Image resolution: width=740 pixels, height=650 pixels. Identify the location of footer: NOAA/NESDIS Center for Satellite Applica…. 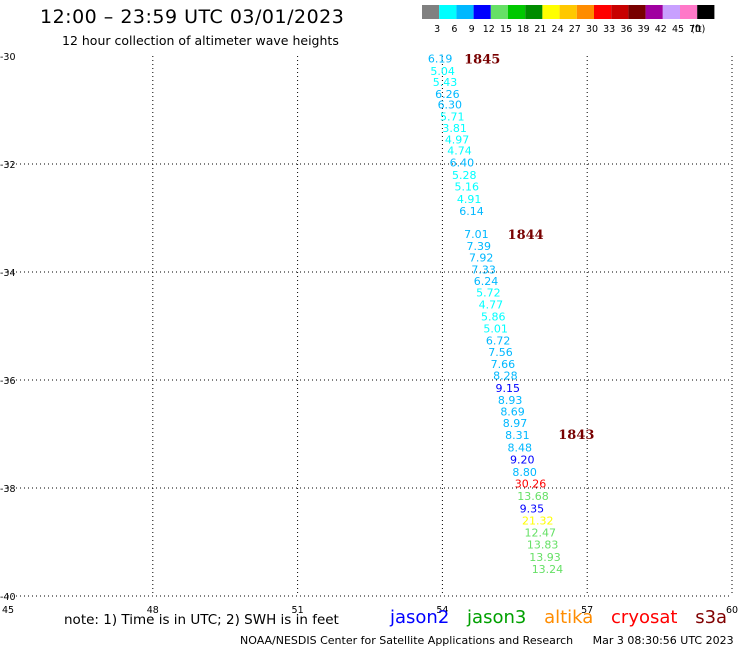
(487, 640).